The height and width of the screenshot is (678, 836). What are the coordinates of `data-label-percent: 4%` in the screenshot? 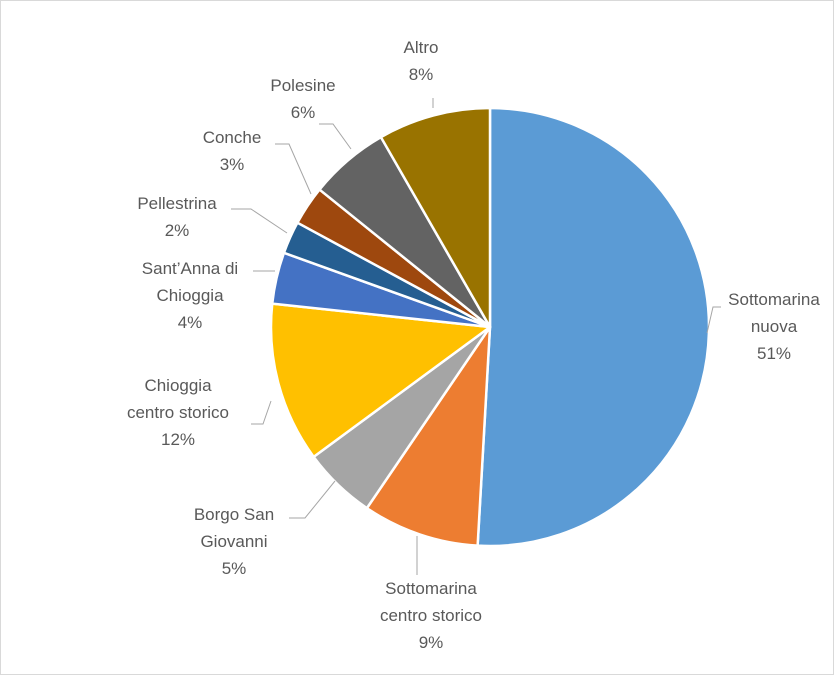 It's located at (190, 322).